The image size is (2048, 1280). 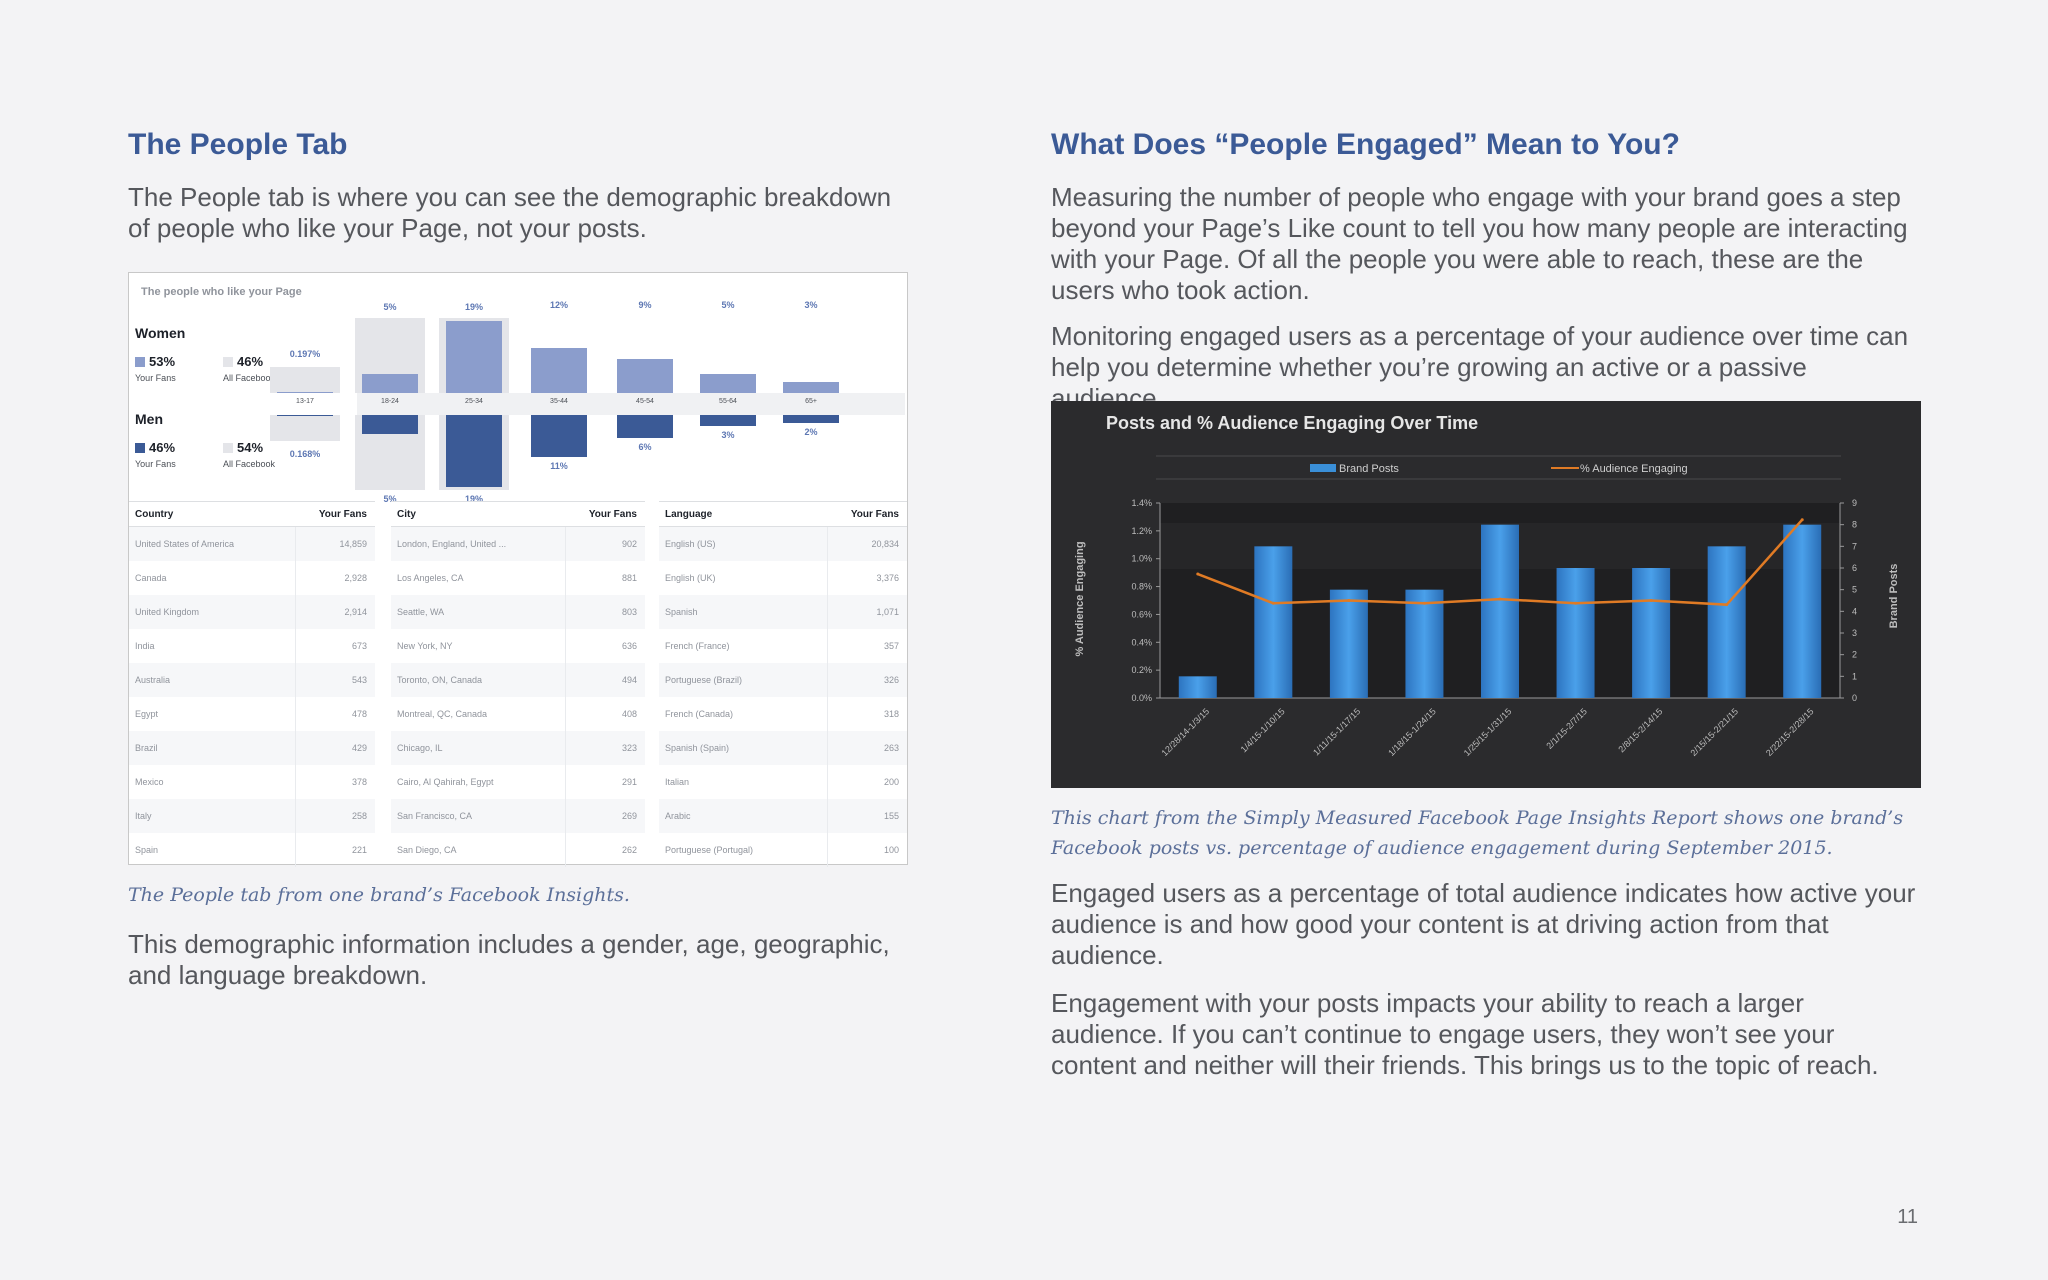 What do you see at coordinates (867, 544) in the screenshot?
I see `table-cell: 20,834` at bounding box center [867, 544].